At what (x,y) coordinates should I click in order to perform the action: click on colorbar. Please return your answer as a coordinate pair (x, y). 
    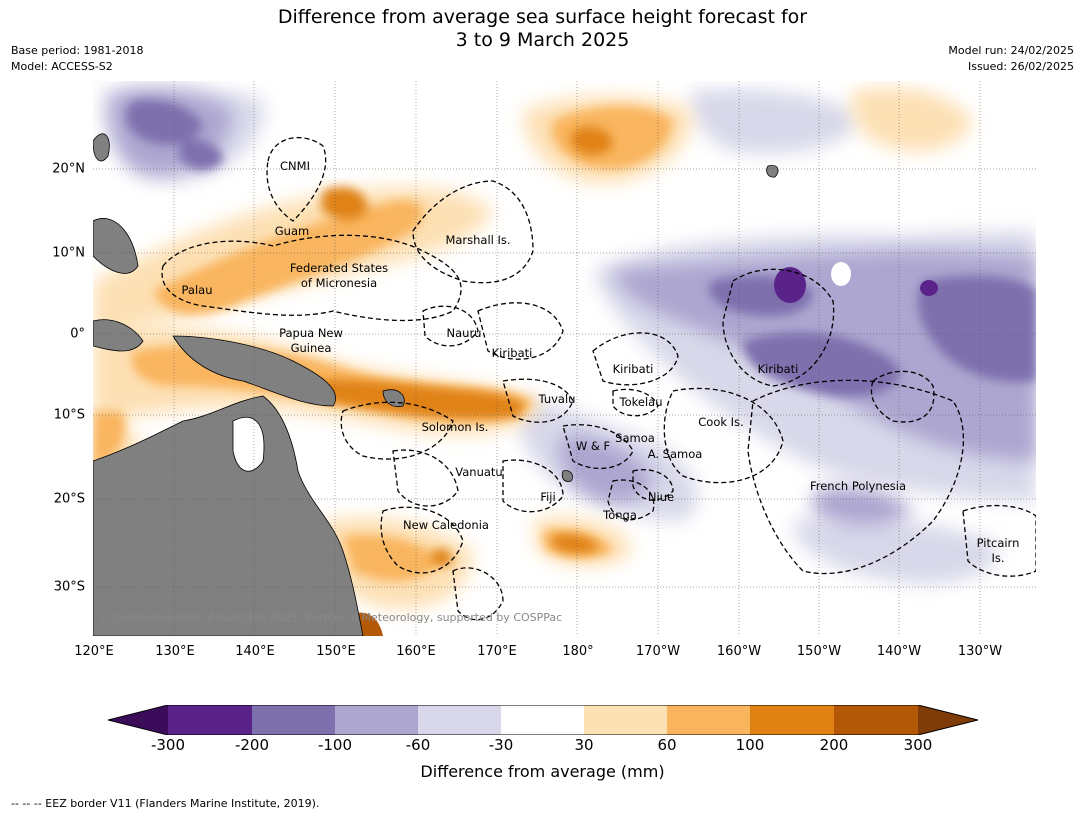
    Looking at the image, I should click on (543, 720).